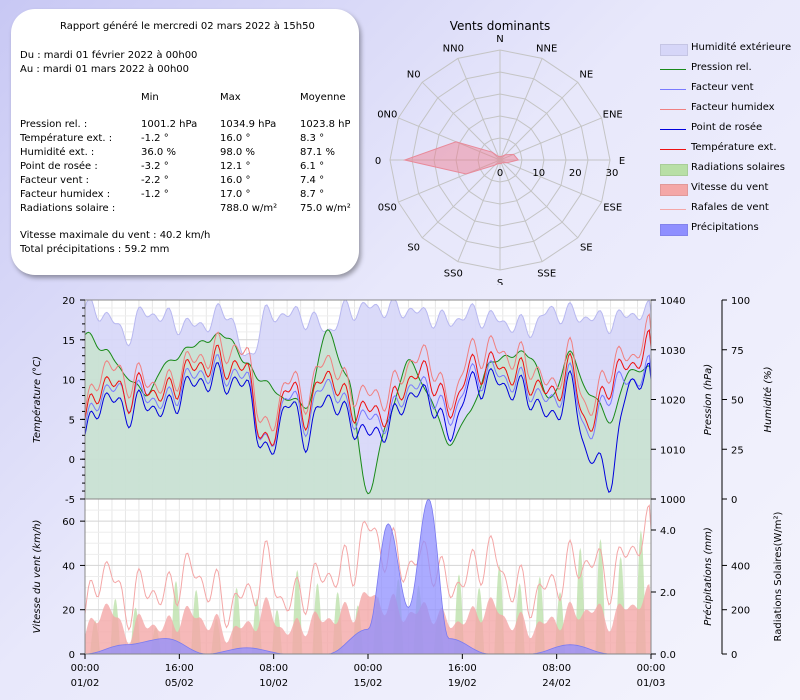 The height and width of the screenshot is (700, 800). Describe the element at coordinates (237, 152) in the screenshot. I see `row-max: 98.0 %` at that location.